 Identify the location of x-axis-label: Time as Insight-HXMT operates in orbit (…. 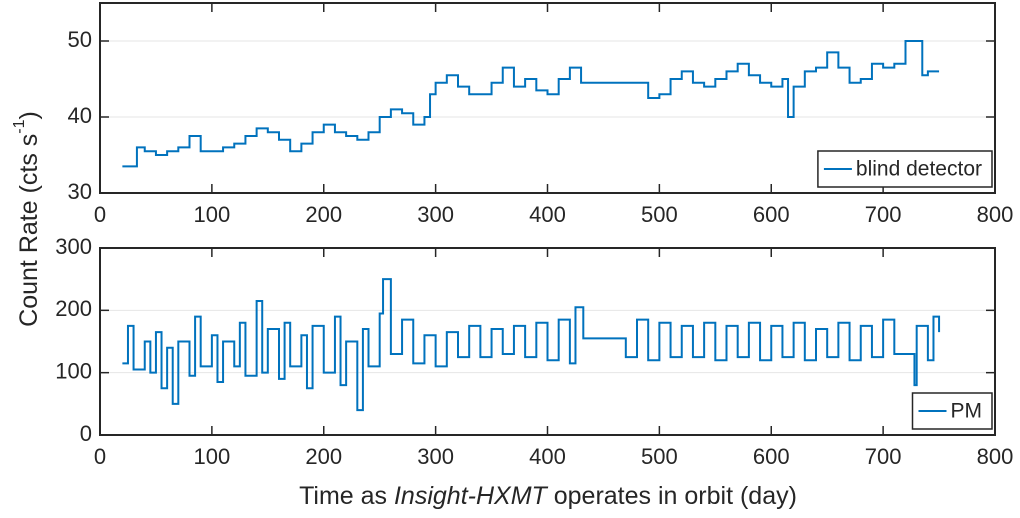
(548, 496).